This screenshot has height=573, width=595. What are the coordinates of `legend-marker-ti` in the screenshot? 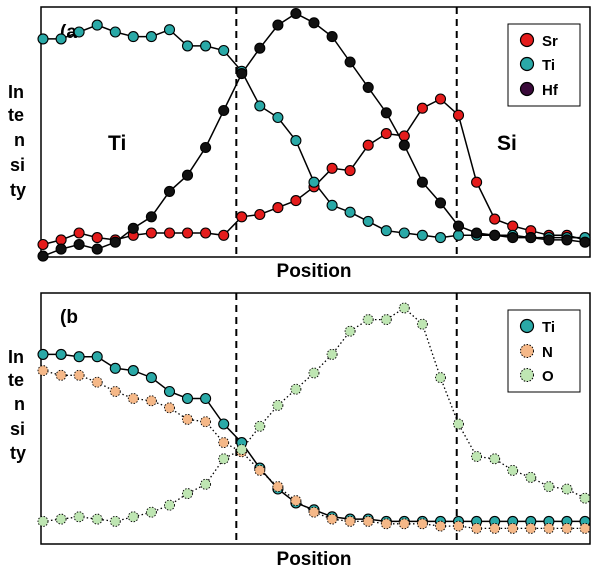 It's located at (527, 326).